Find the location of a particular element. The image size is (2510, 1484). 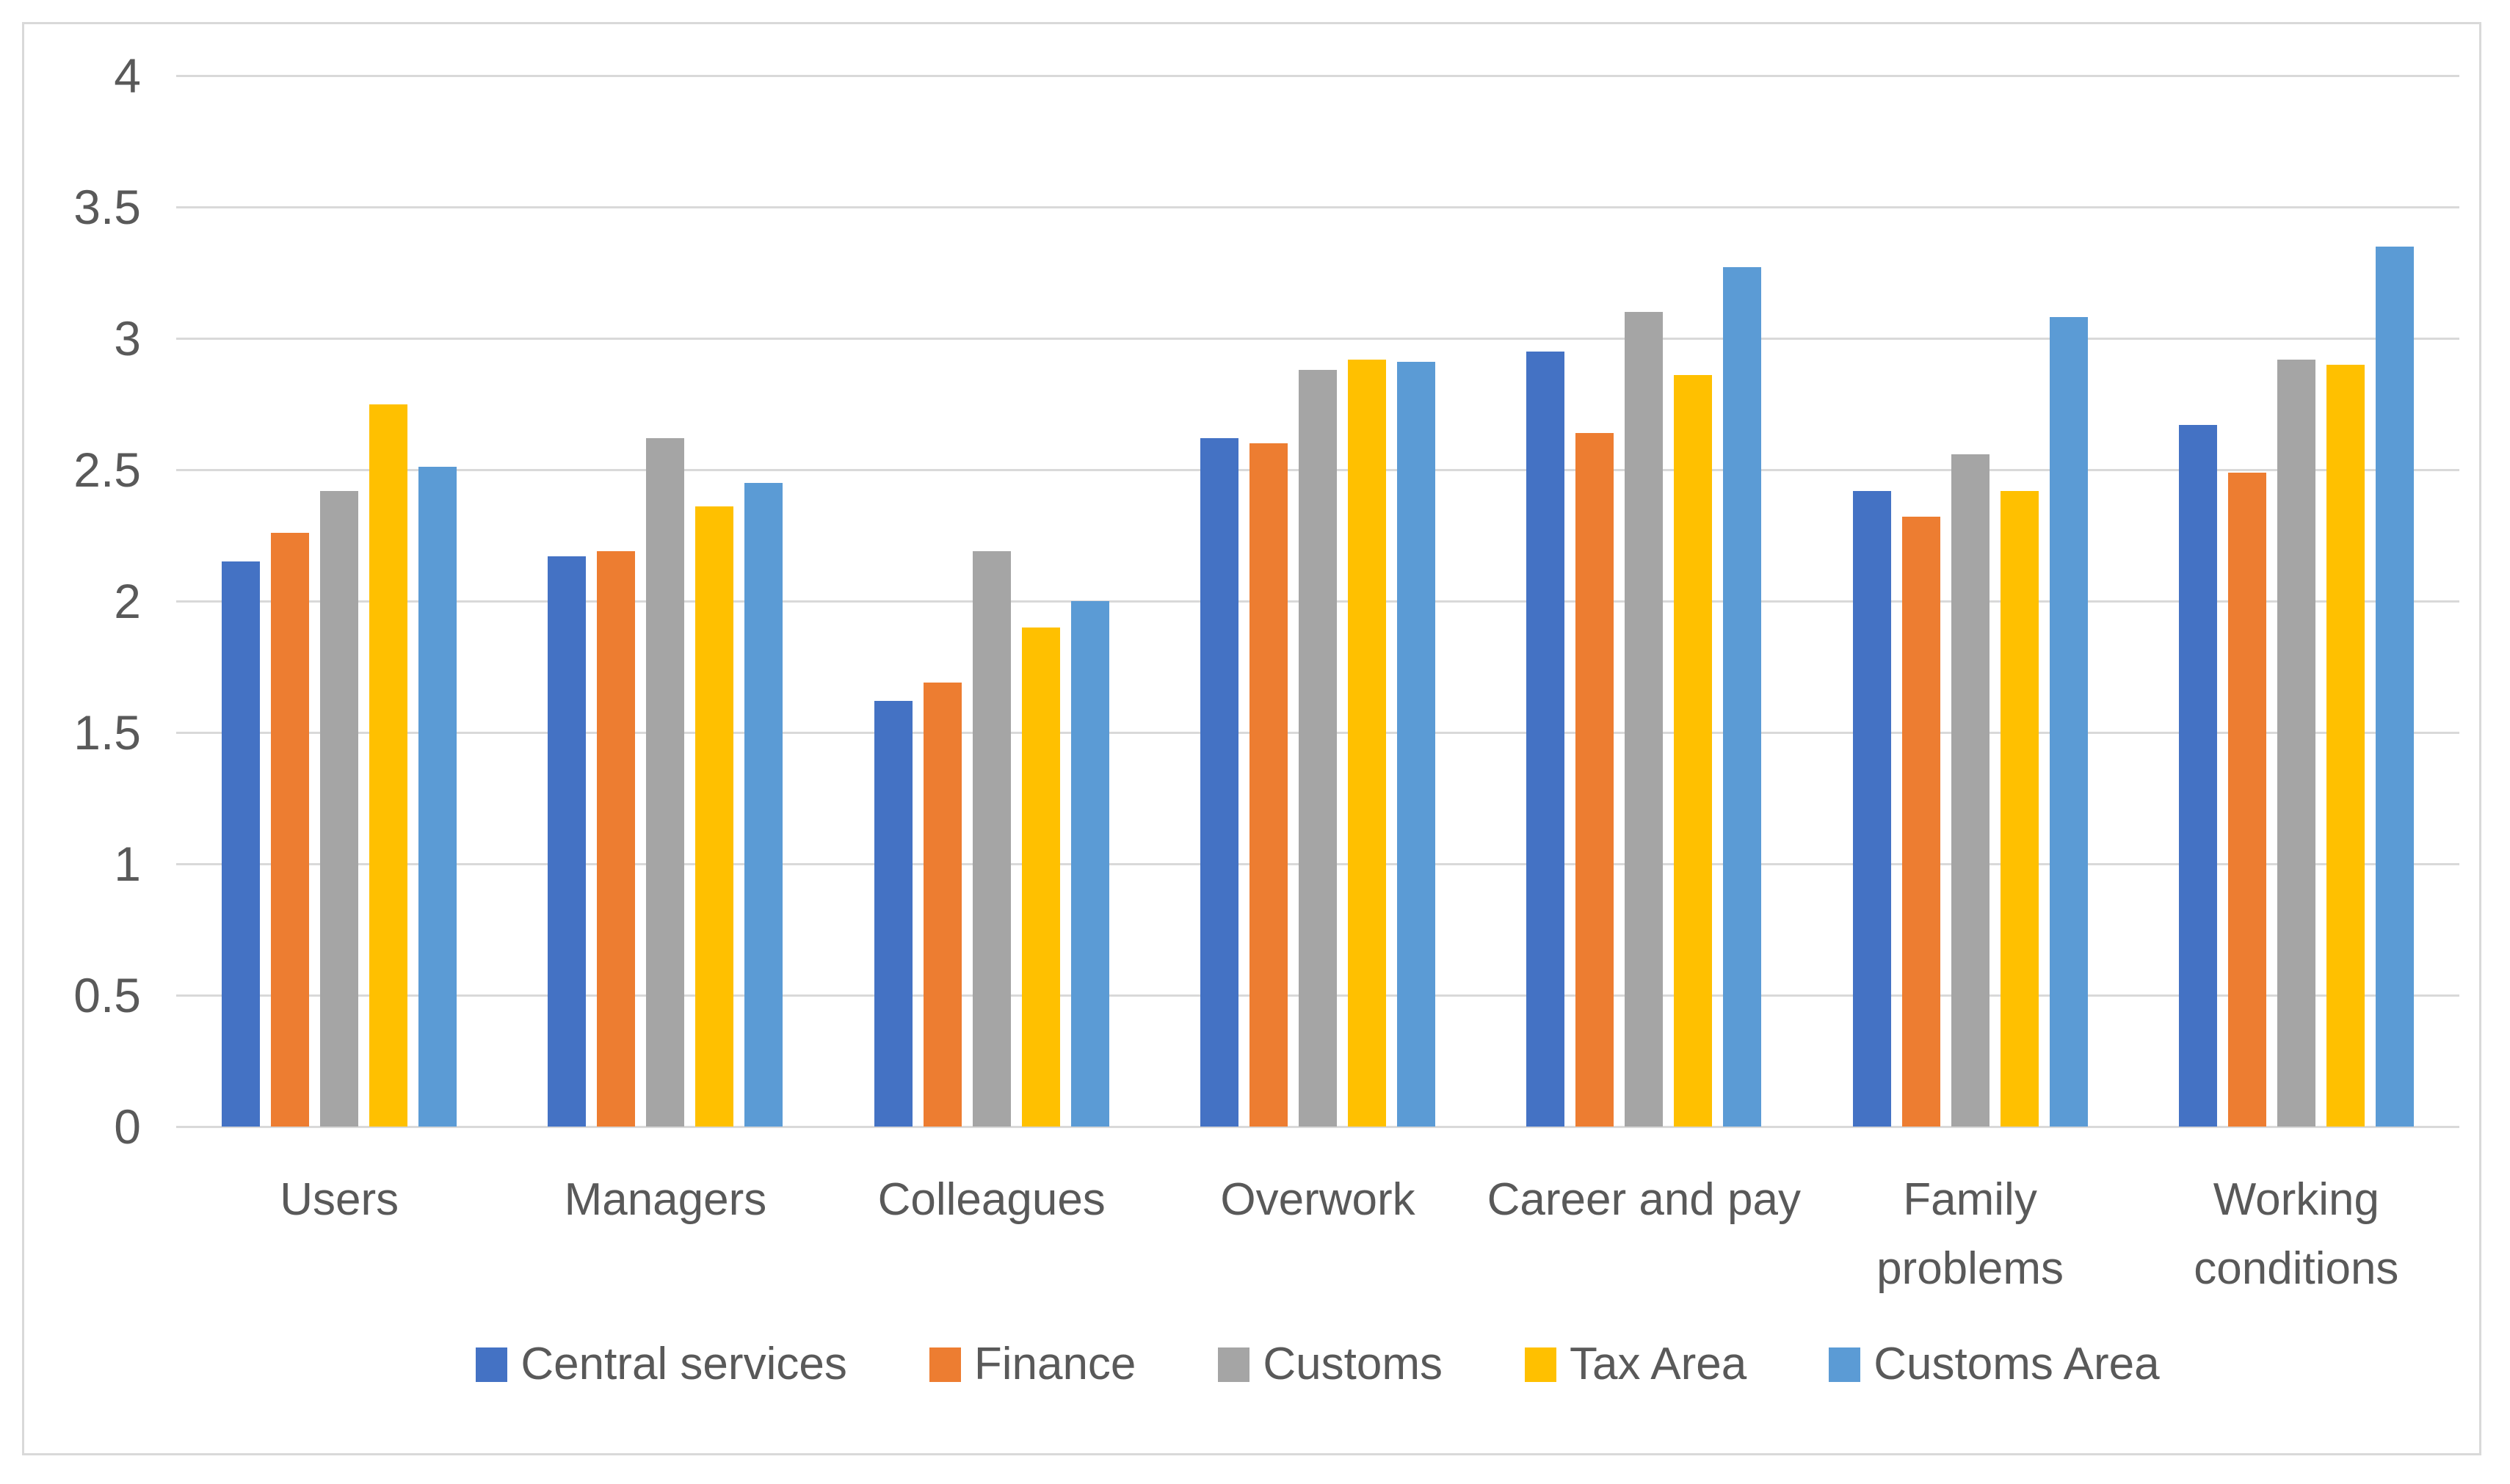

x-category-label: Career and pay is located at coordinates (1644, 1199).